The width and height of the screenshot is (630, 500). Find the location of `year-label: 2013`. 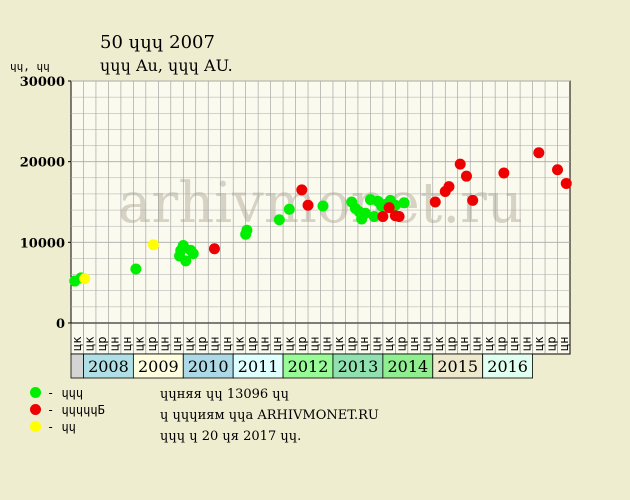

year-label: 2013 is located at coordinates (358, 366).